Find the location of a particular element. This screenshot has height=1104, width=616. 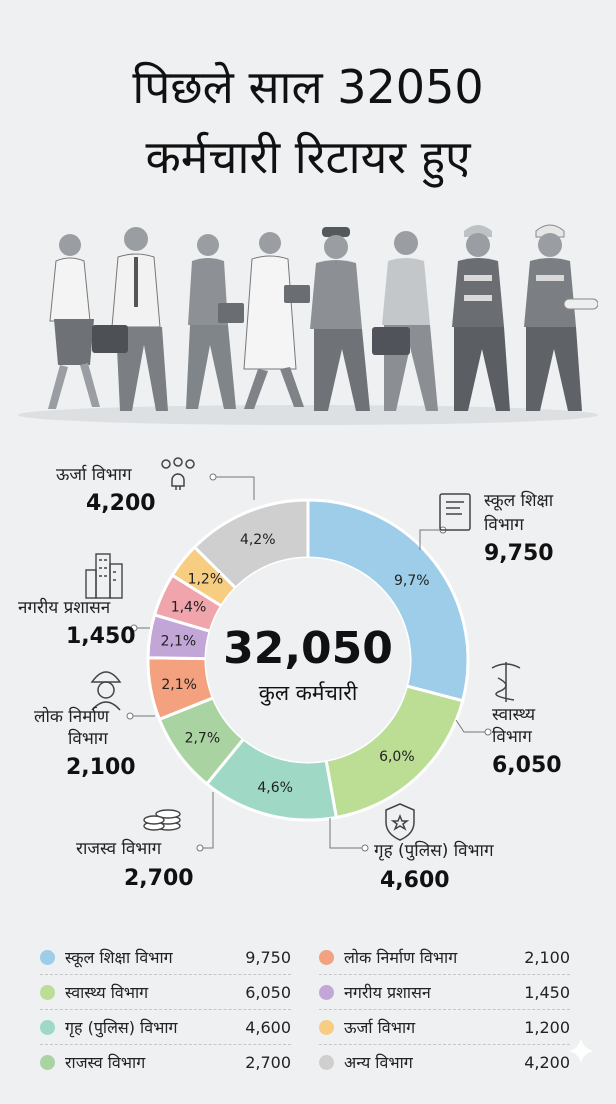

legend-value: 4,200 is located at coordinates (547, 1062).